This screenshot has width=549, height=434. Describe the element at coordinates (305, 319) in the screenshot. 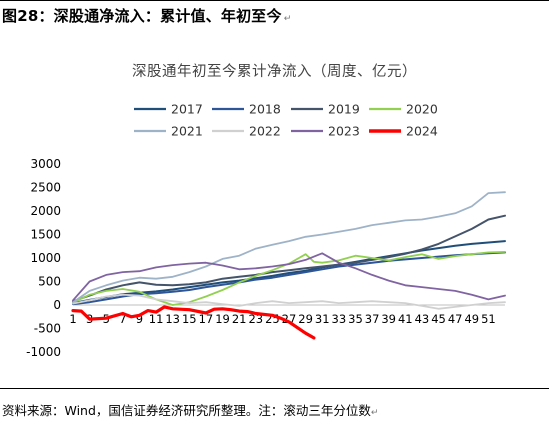

I see `x-tick-label: 29` at that location.